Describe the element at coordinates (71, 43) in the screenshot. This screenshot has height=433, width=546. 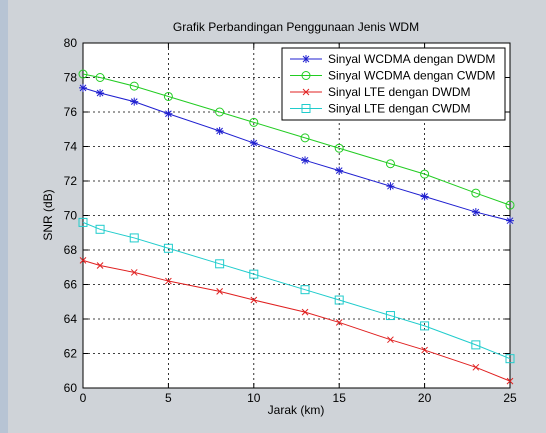
I see `y-tick-label: 80` at that location.